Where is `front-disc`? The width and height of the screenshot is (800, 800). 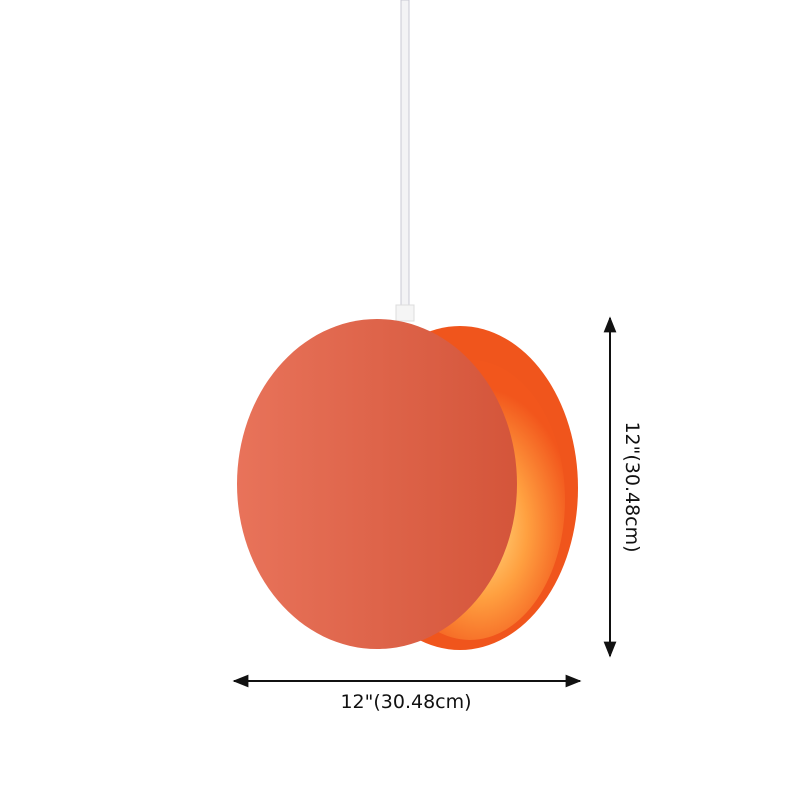 front-disc is located at coordinates (377, 484).